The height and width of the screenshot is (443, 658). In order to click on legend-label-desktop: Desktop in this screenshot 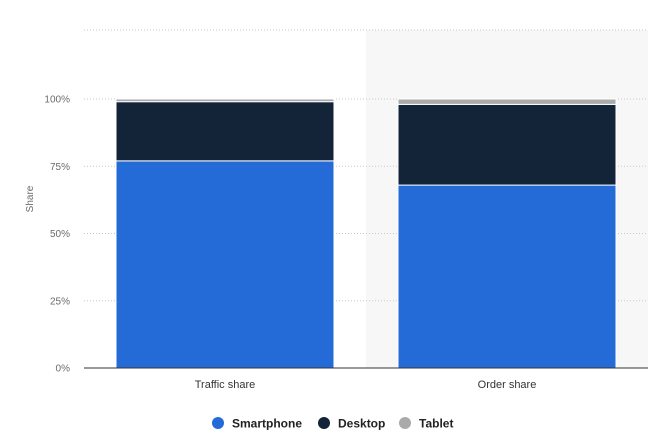, I will do `click(361, 424)`.